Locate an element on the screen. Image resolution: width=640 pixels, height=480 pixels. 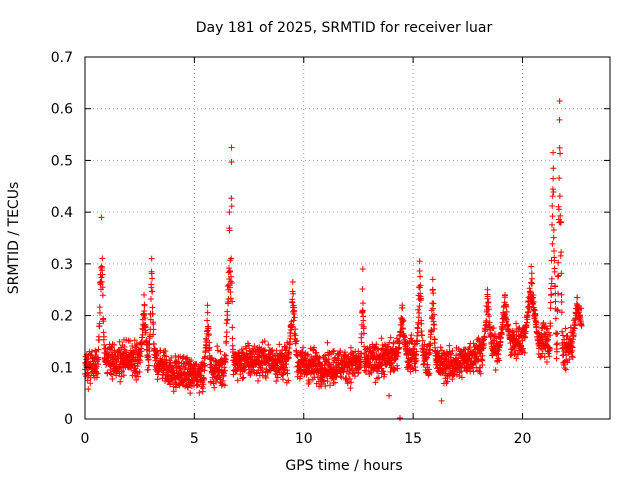
x-tick-label: 10 is located at coordinates (304, 439).